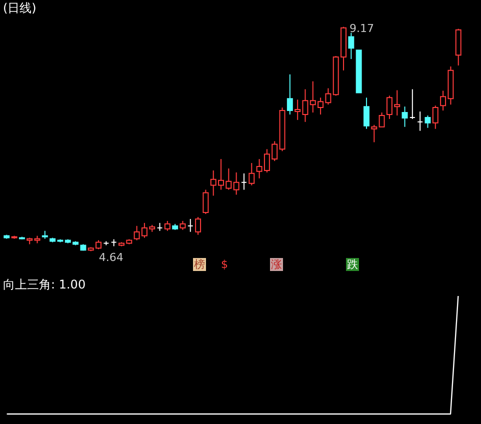  I want to click on chart-title: 向上三角: 1.00, so click(44, 284).